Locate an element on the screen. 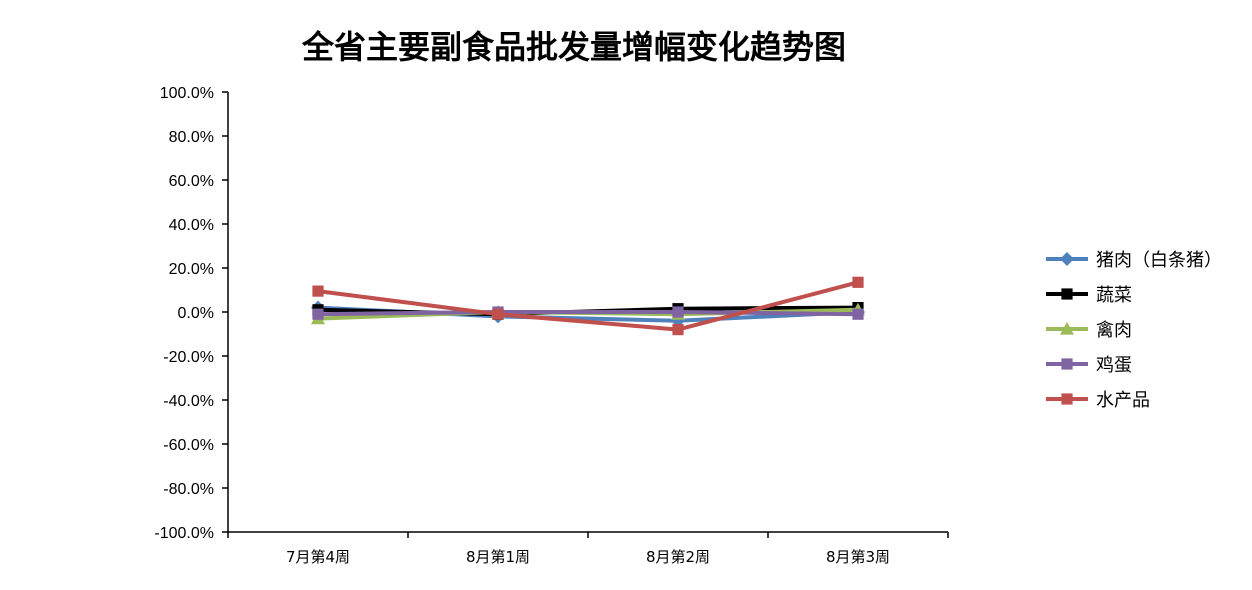  legend-item: 禽肉 is located at coordinates (1089, 330).